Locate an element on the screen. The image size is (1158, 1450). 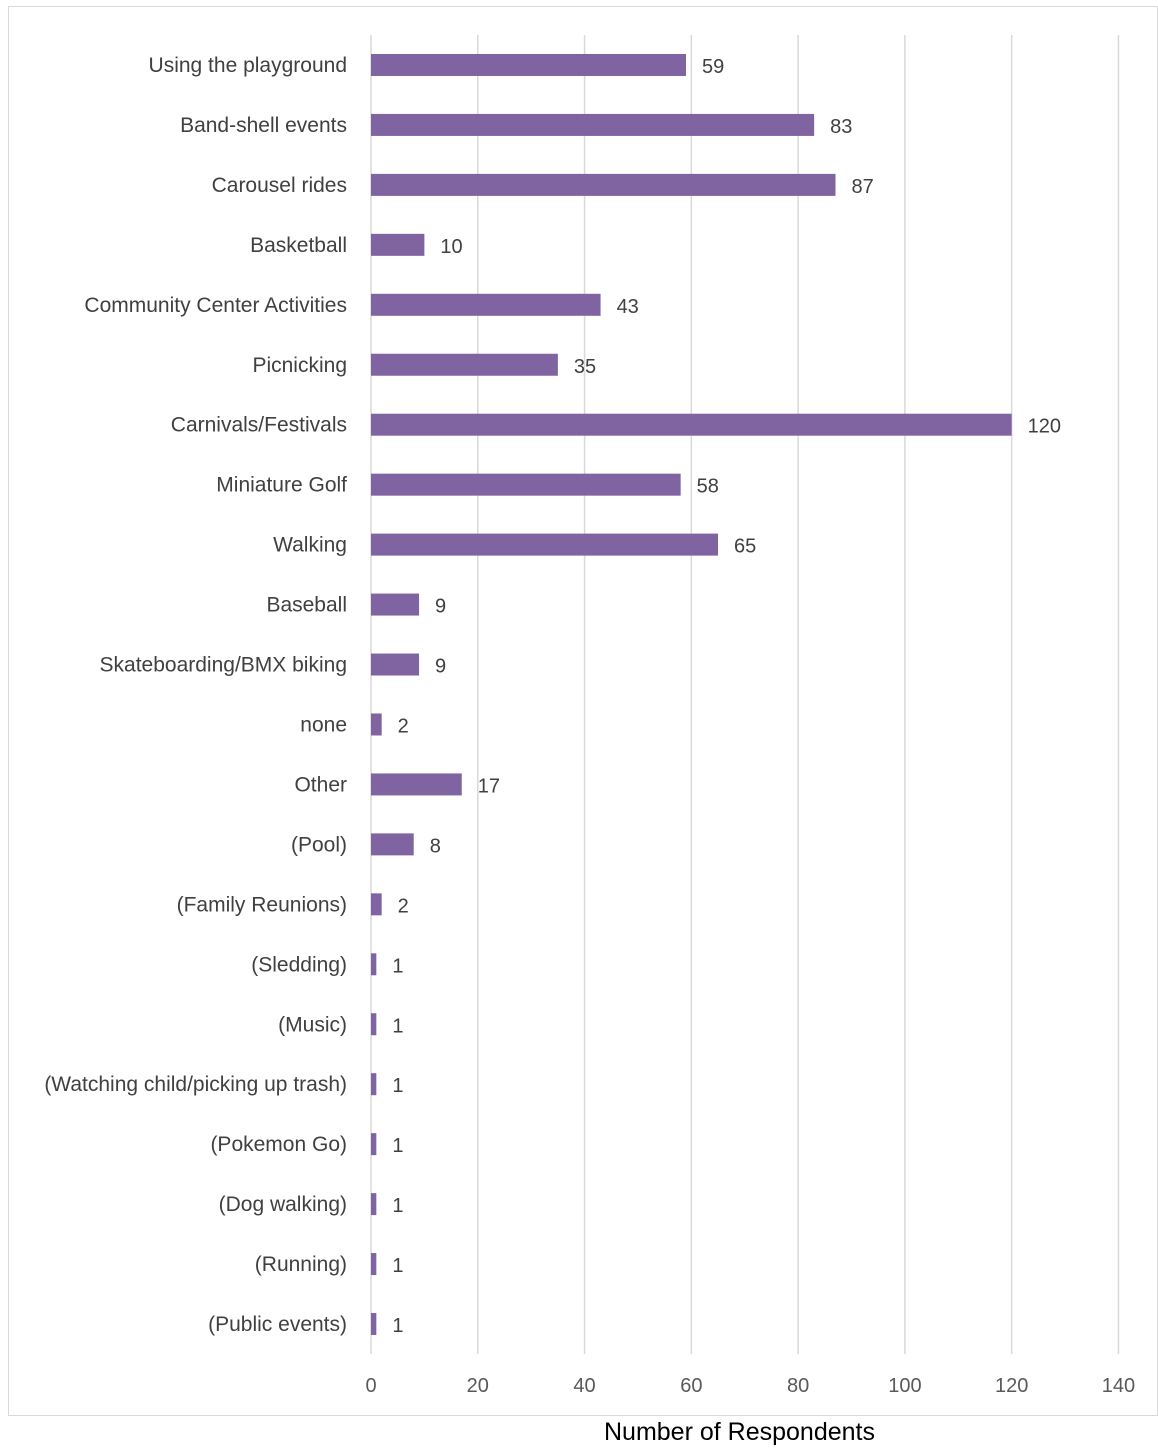
category-label: Carousel rides is located at coordinates (279, 185).